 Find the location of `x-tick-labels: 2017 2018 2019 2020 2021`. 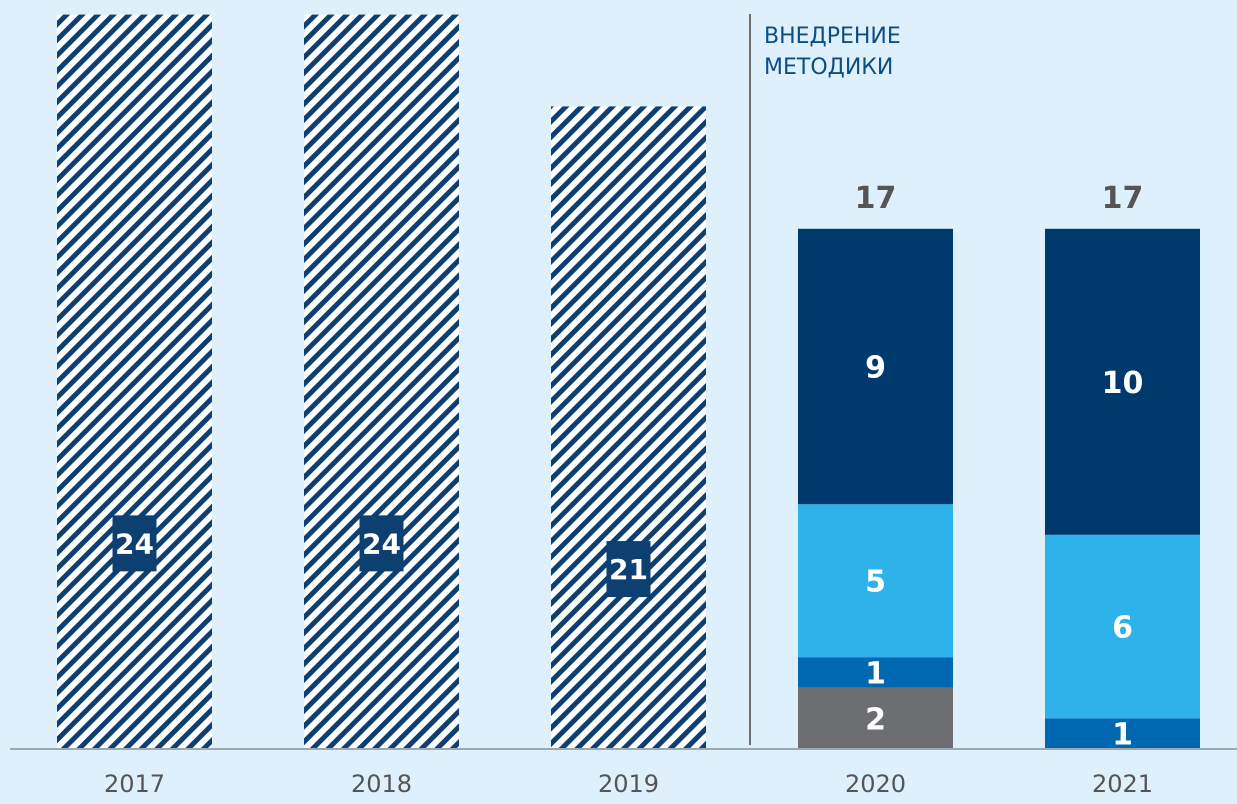

x-tick-labels: 2017 2018 2019 2020 2021 is located at coordinates (628, 784).